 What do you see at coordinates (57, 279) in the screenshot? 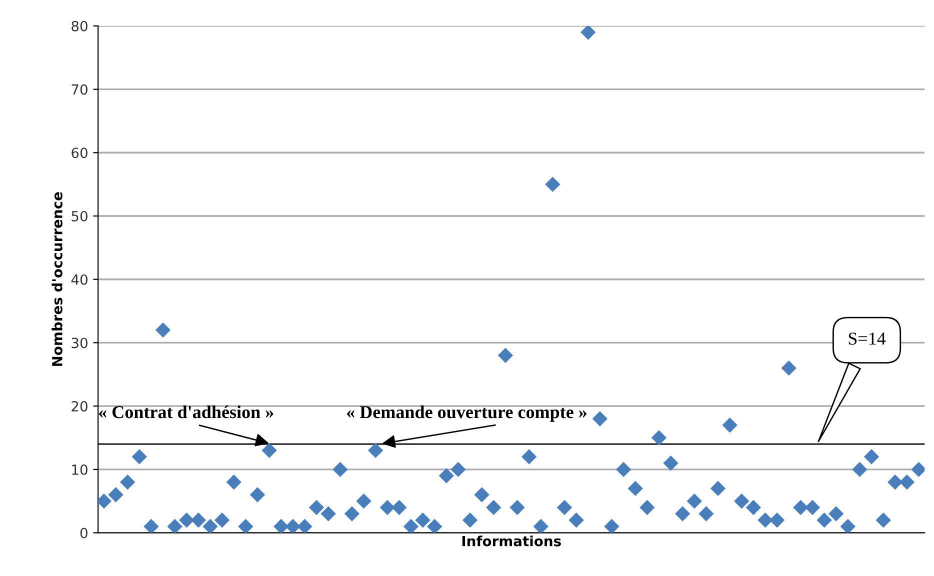
I see `y-axis-title: Nombres d'occurrence` at bounding box center [57, 279].